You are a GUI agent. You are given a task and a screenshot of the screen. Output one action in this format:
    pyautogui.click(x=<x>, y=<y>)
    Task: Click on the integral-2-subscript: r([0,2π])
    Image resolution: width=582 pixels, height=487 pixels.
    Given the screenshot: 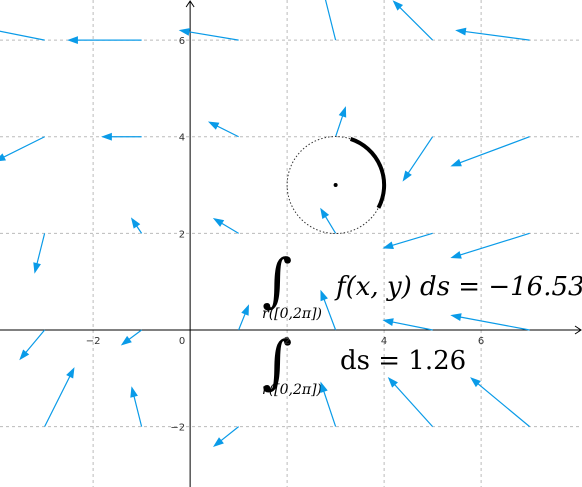 What is the action you would take?
    pyautogui.click(x=292, y=390)
    